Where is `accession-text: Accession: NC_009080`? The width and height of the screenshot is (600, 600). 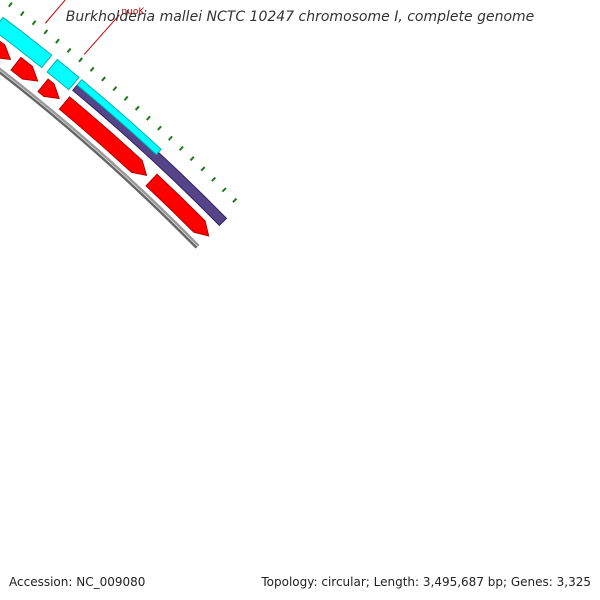
accession-text: Accession: NC_009080 is located at coordinates (77, 582).